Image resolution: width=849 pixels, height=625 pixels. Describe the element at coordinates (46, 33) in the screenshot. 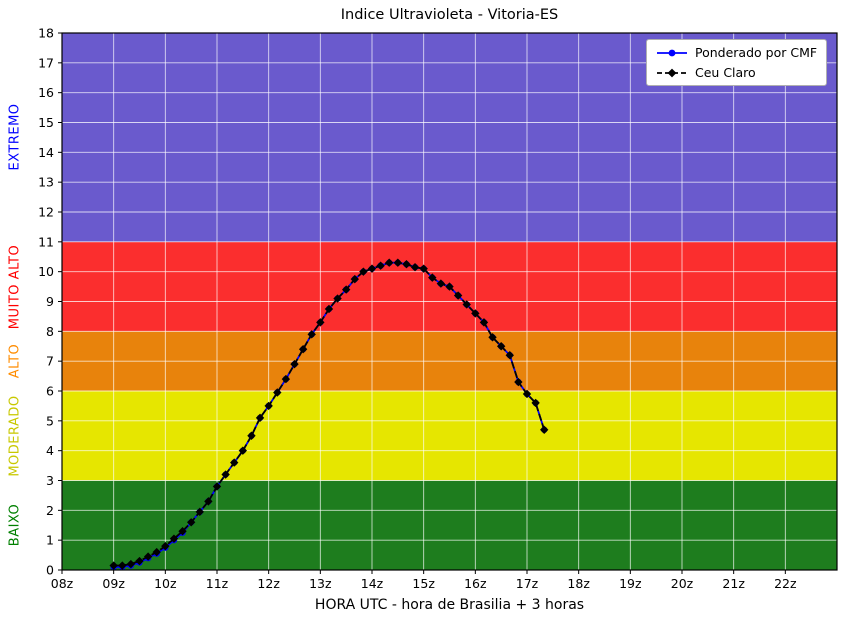

I see `y-tick-label: 18` at that location.